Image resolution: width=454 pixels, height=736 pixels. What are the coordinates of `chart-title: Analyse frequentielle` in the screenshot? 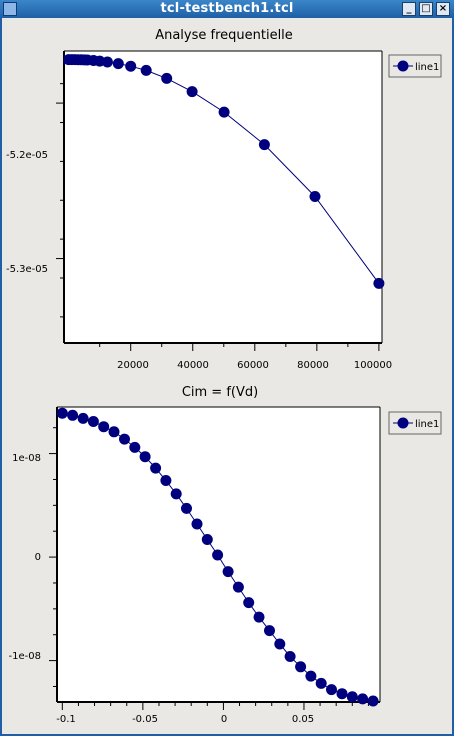 It's located at (224, 35).